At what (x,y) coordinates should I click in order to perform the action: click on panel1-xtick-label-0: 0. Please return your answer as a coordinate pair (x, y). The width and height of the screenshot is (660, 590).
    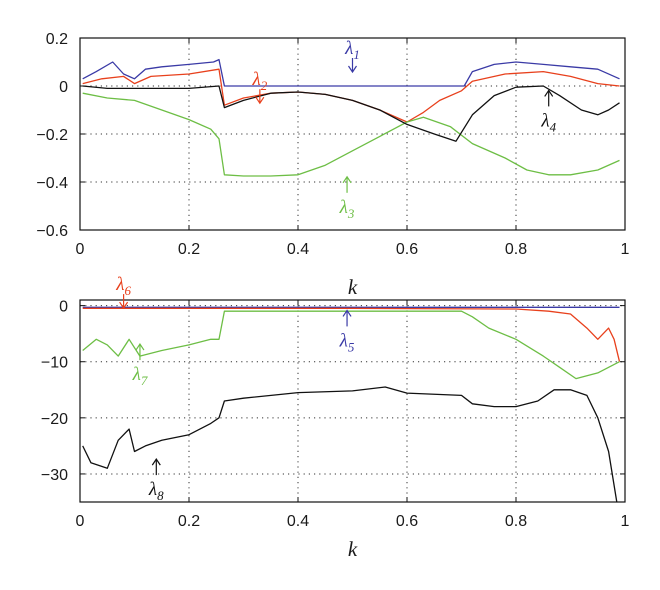
    Looking at the image, I should click on (80, 249).